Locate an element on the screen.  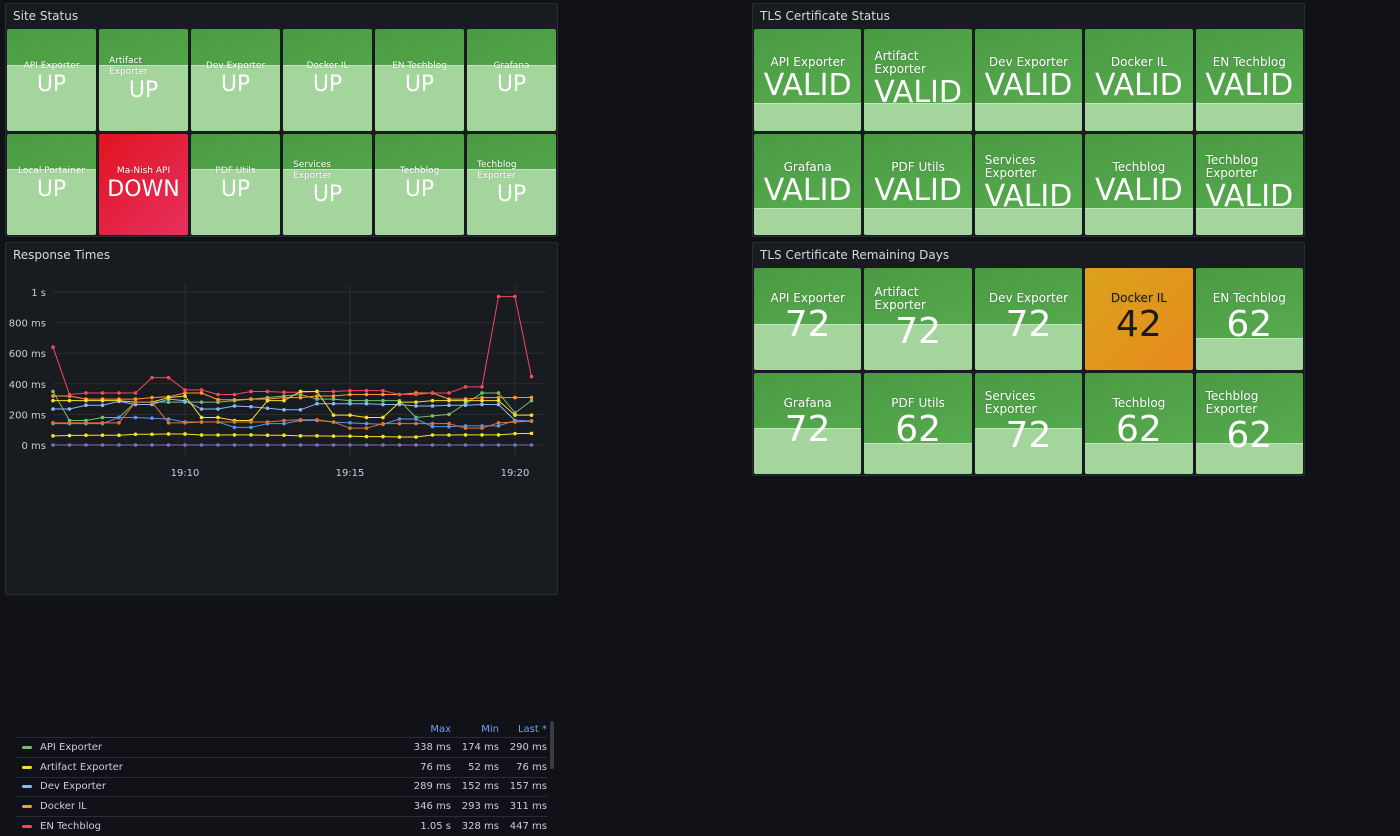
stat-tile: PDF Utils UP is located at coordinates (235, 184).